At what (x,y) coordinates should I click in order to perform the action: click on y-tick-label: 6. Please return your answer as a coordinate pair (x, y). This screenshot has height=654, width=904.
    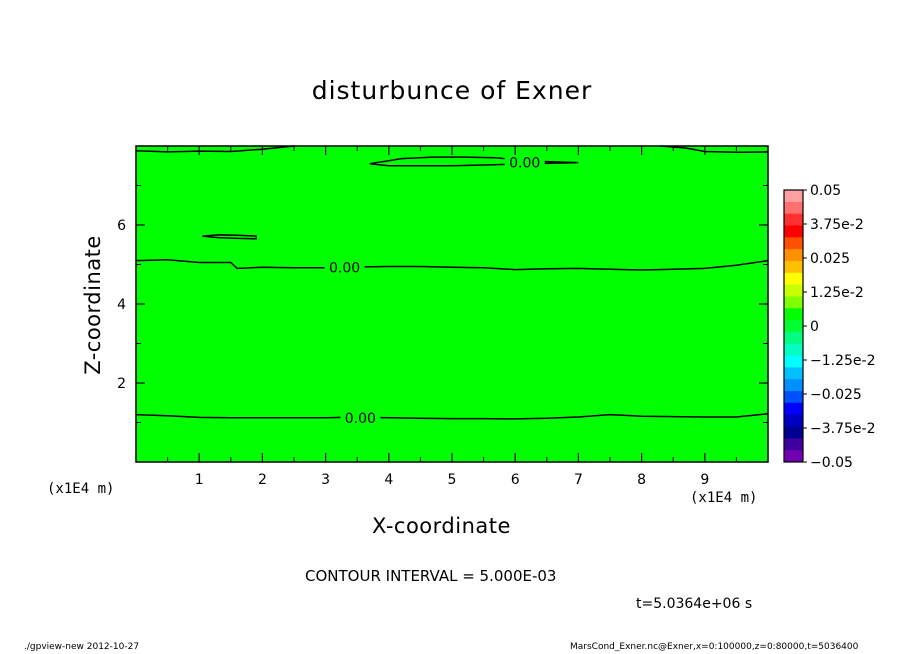
    Looking at the image, I should click on (121, 226).